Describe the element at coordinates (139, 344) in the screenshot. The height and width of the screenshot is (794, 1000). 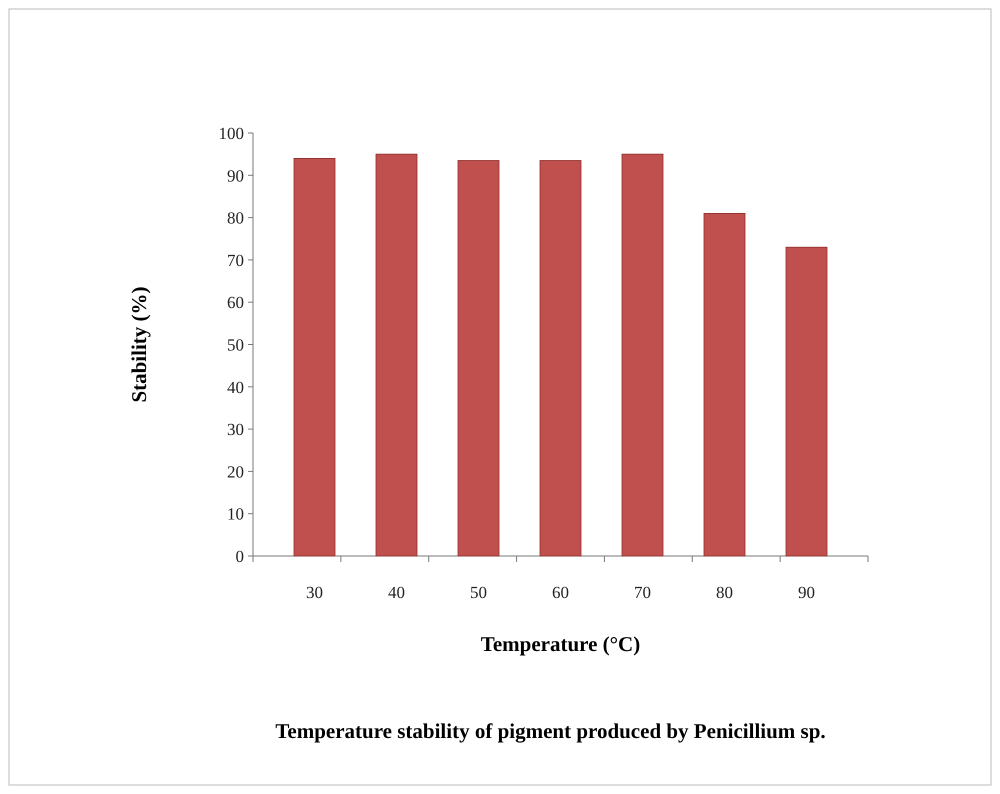
I see `y-axis-title: Stability (%)` at that location.